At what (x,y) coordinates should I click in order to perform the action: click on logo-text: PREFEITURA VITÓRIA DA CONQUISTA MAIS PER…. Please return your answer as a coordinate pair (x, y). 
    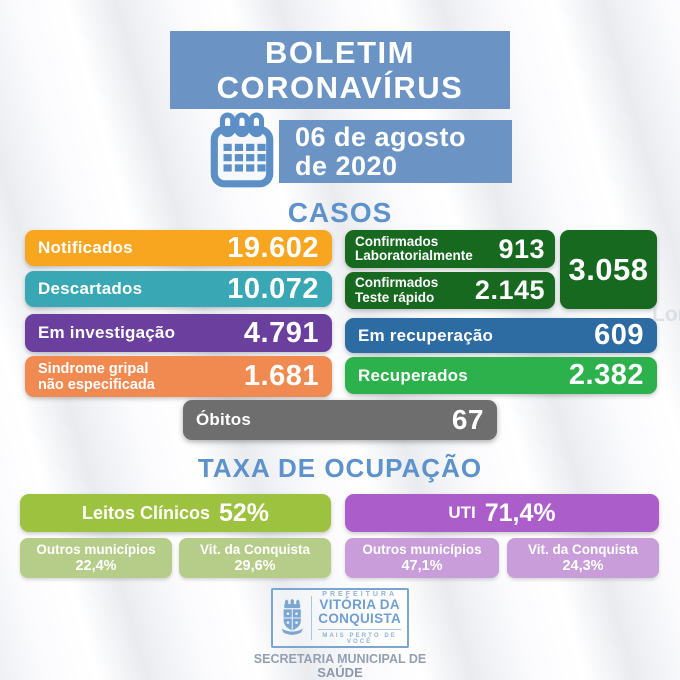
    Looking at the image, I should click on (359, 618).